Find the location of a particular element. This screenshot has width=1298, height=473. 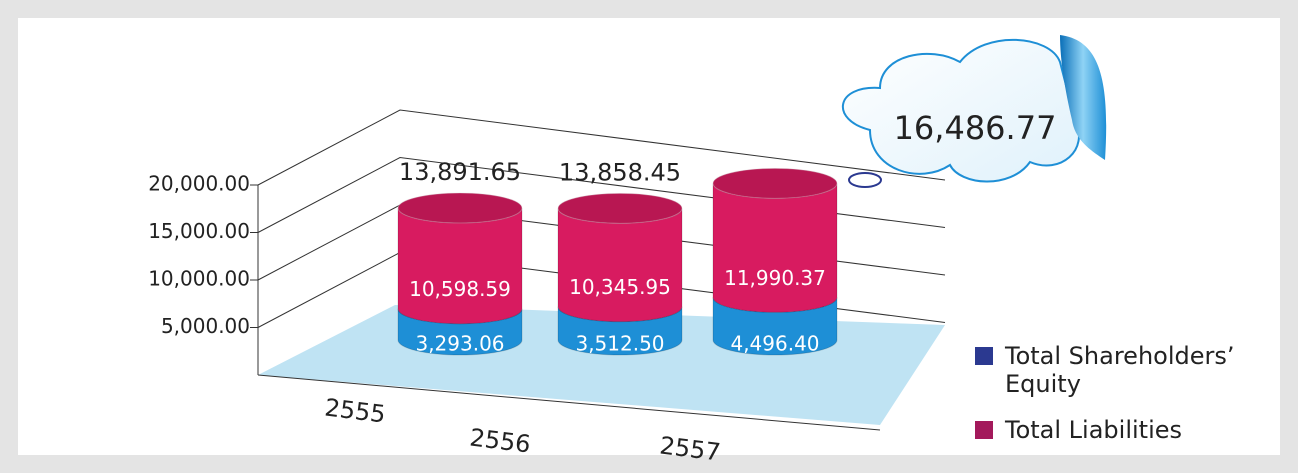

x-tick-label: 2557 is located at coordinates (690, 448).